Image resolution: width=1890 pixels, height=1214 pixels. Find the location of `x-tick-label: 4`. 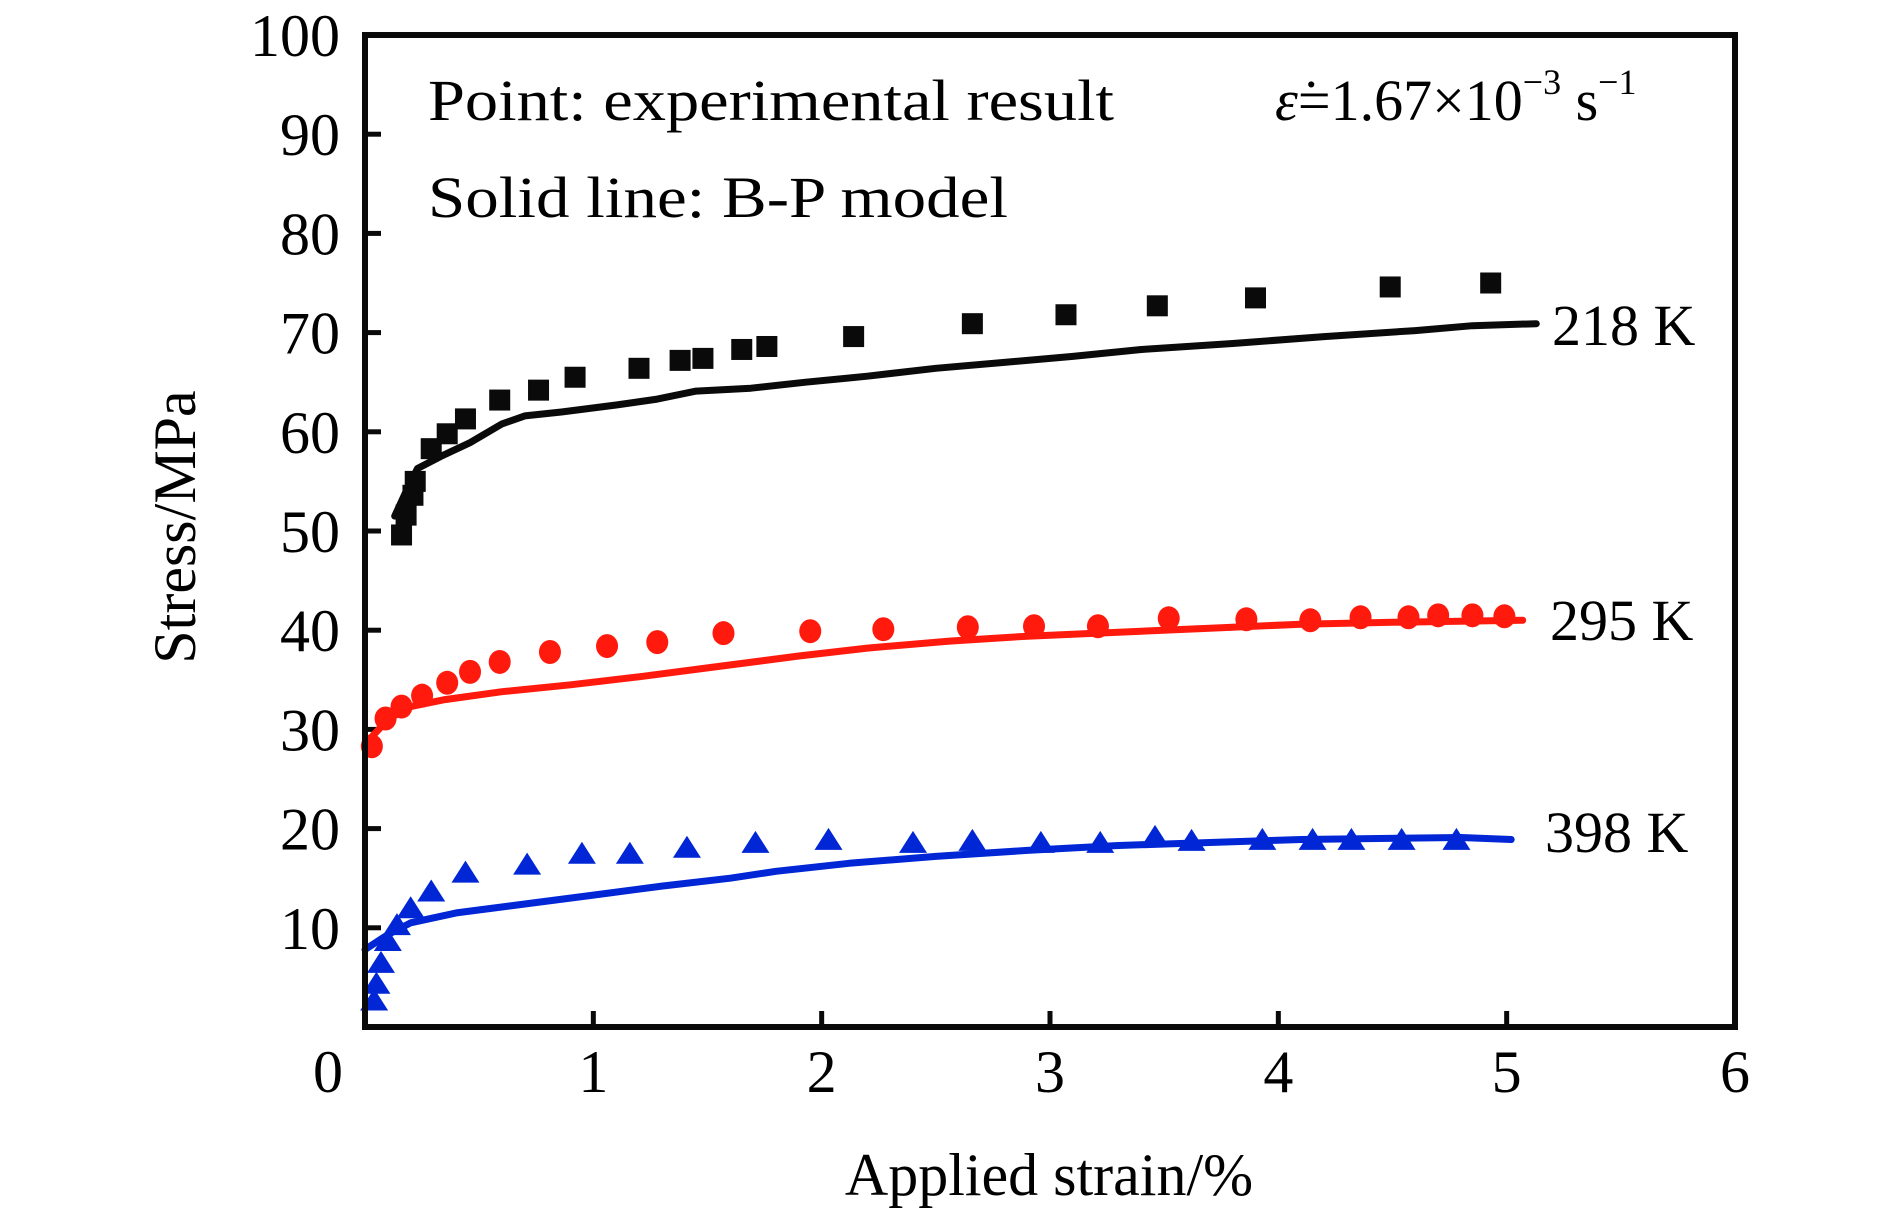

x-tick-label: 4 is located at coordinates (1278, 1072).